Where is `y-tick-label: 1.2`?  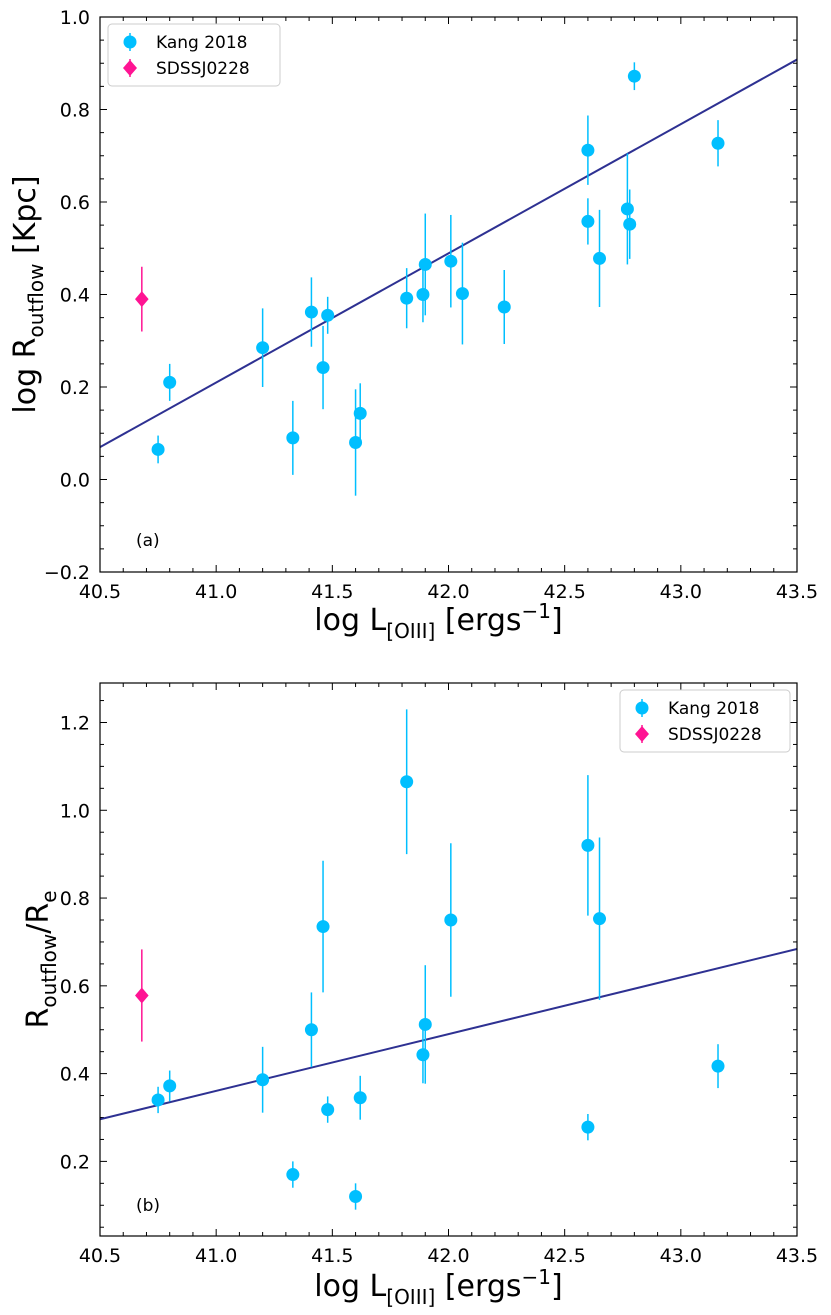 y-tick-label: 1.2 is located at coordinates (75, 724).